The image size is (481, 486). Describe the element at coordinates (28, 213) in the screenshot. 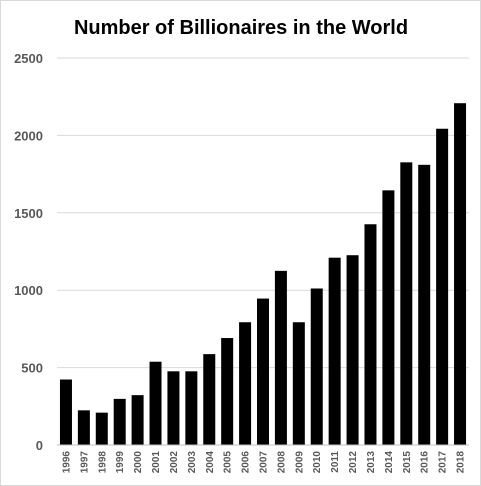

I see `y-tick-label: 1500` at that location.